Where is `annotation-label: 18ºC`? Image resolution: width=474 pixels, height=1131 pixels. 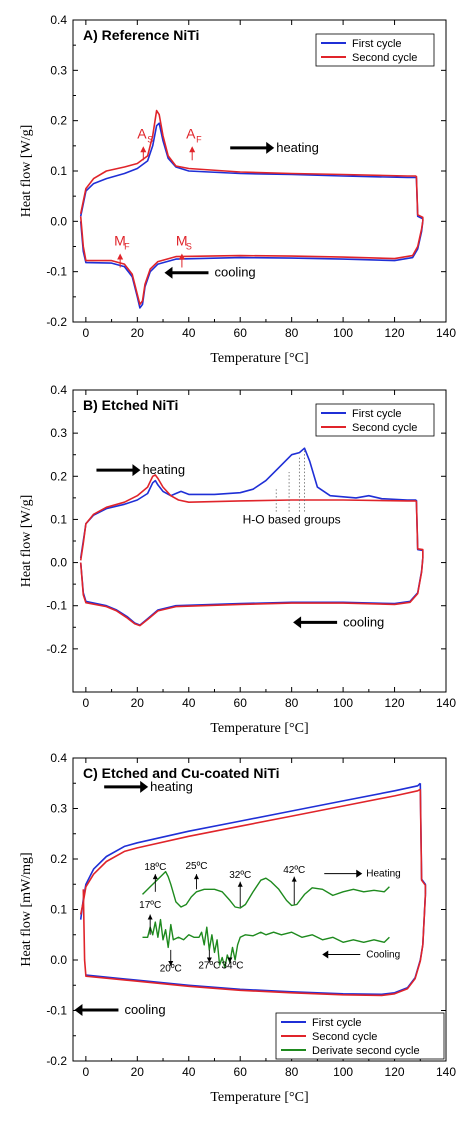 annotation-label: 18ºC is located at coordinates (155, 867).